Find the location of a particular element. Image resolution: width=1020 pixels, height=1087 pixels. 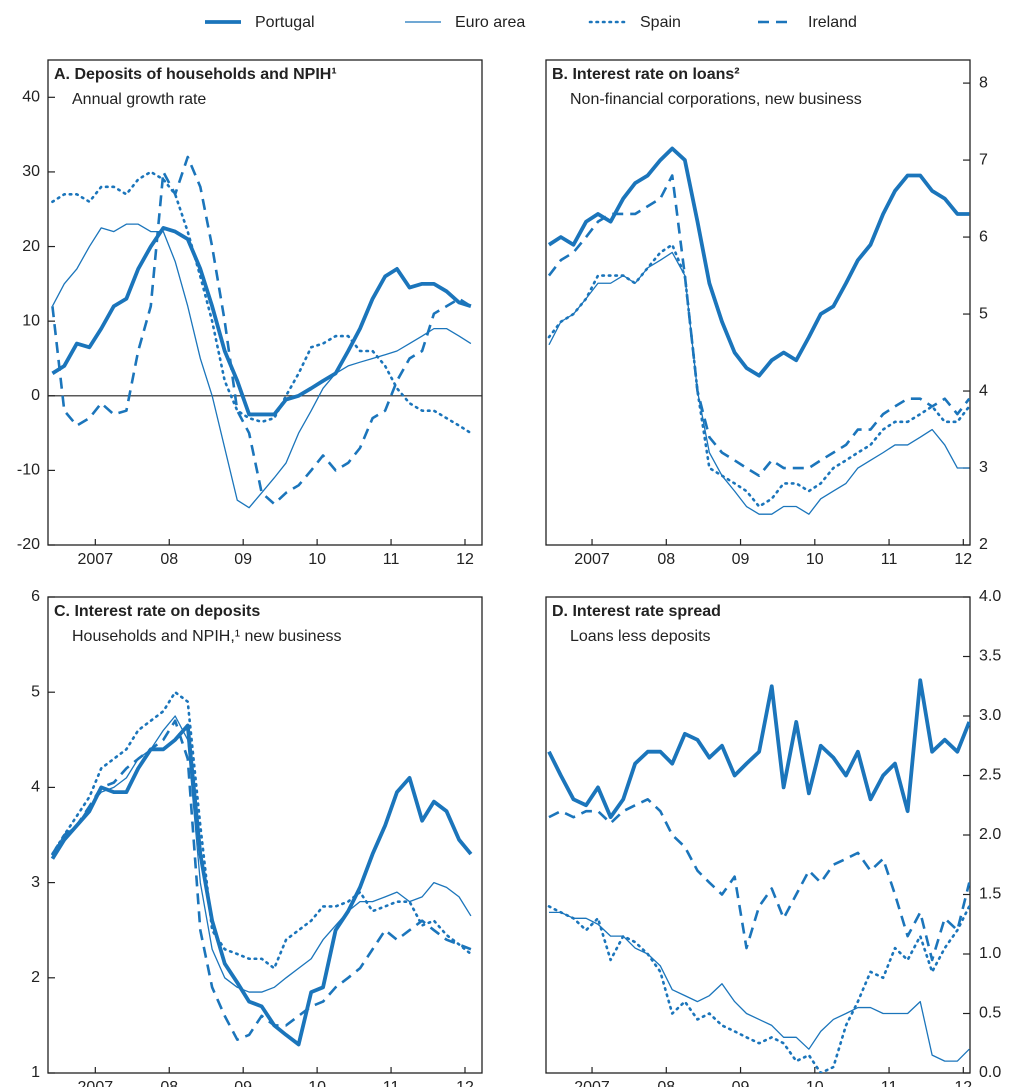

y-tick-label: 20 is located at coordinates (31, 246).